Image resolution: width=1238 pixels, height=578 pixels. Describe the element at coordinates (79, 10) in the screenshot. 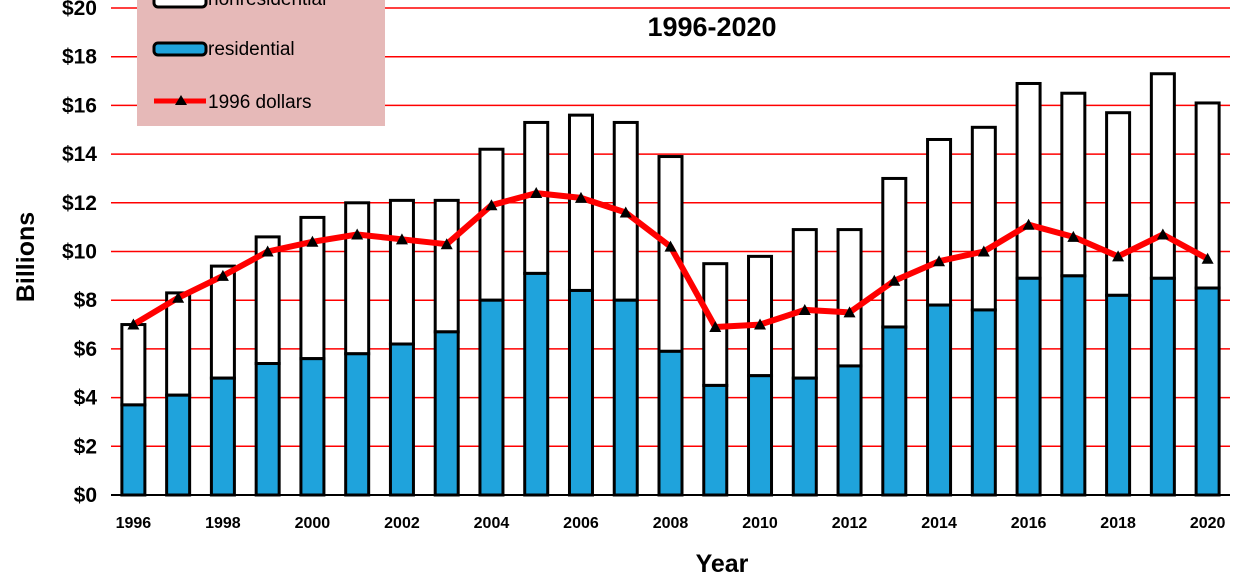

I see `y-tick-label: $20` at that location.